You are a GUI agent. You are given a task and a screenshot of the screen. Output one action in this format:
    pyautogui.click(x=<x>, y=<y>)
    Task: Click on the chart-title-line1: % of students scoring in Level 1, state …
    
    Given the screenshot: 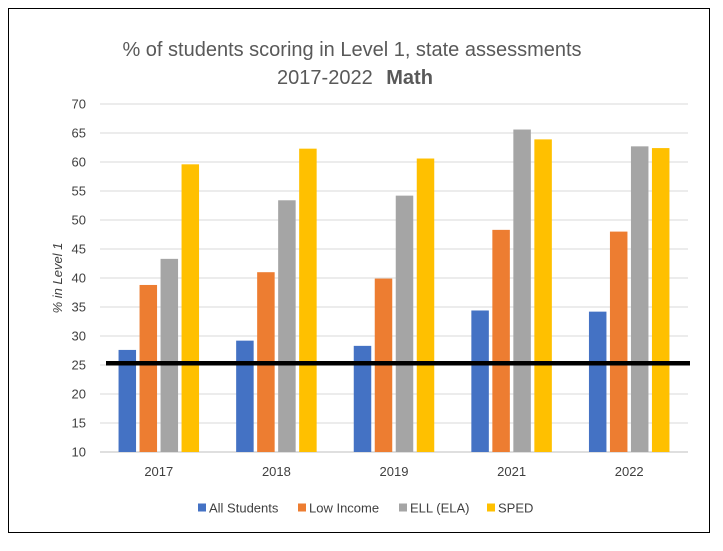 What is the action you would take?
    pyautogui.click(x=351, y=50)
    